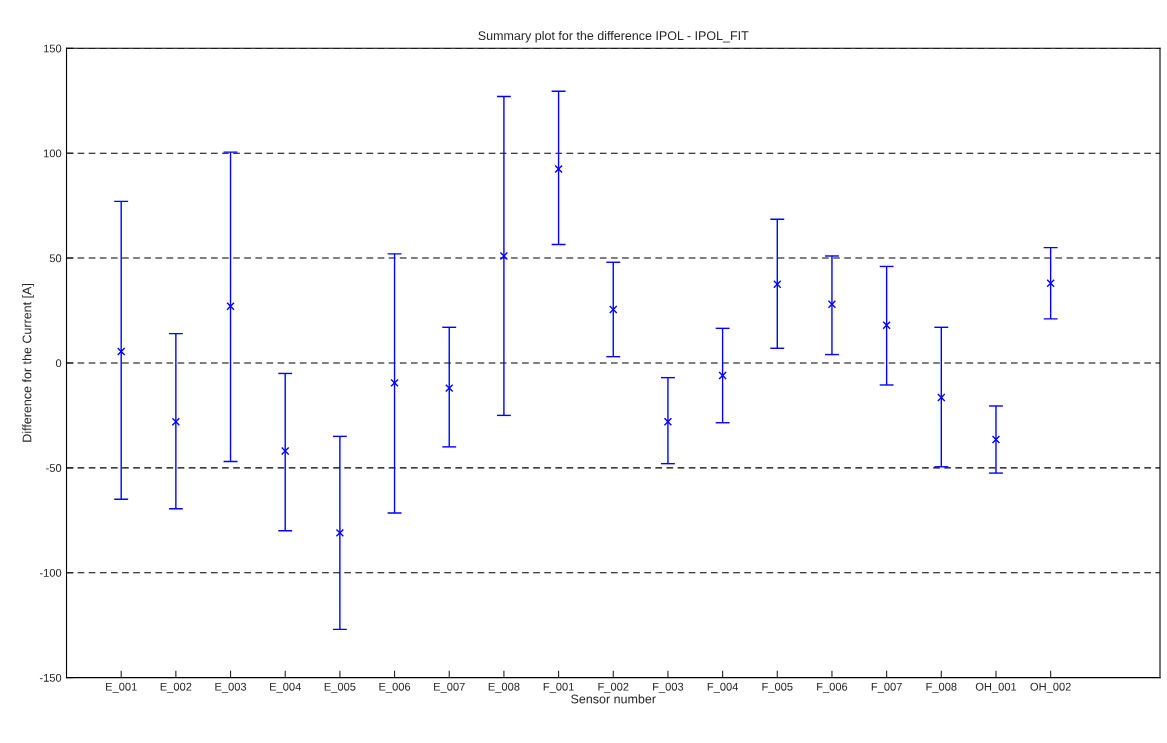 The height and width of the screenshot is (743, 1167). What do you see at coordinates (777, 687) in the screenshot?
I see `x-tick-label: F_005` at bounding box center [777, 687].